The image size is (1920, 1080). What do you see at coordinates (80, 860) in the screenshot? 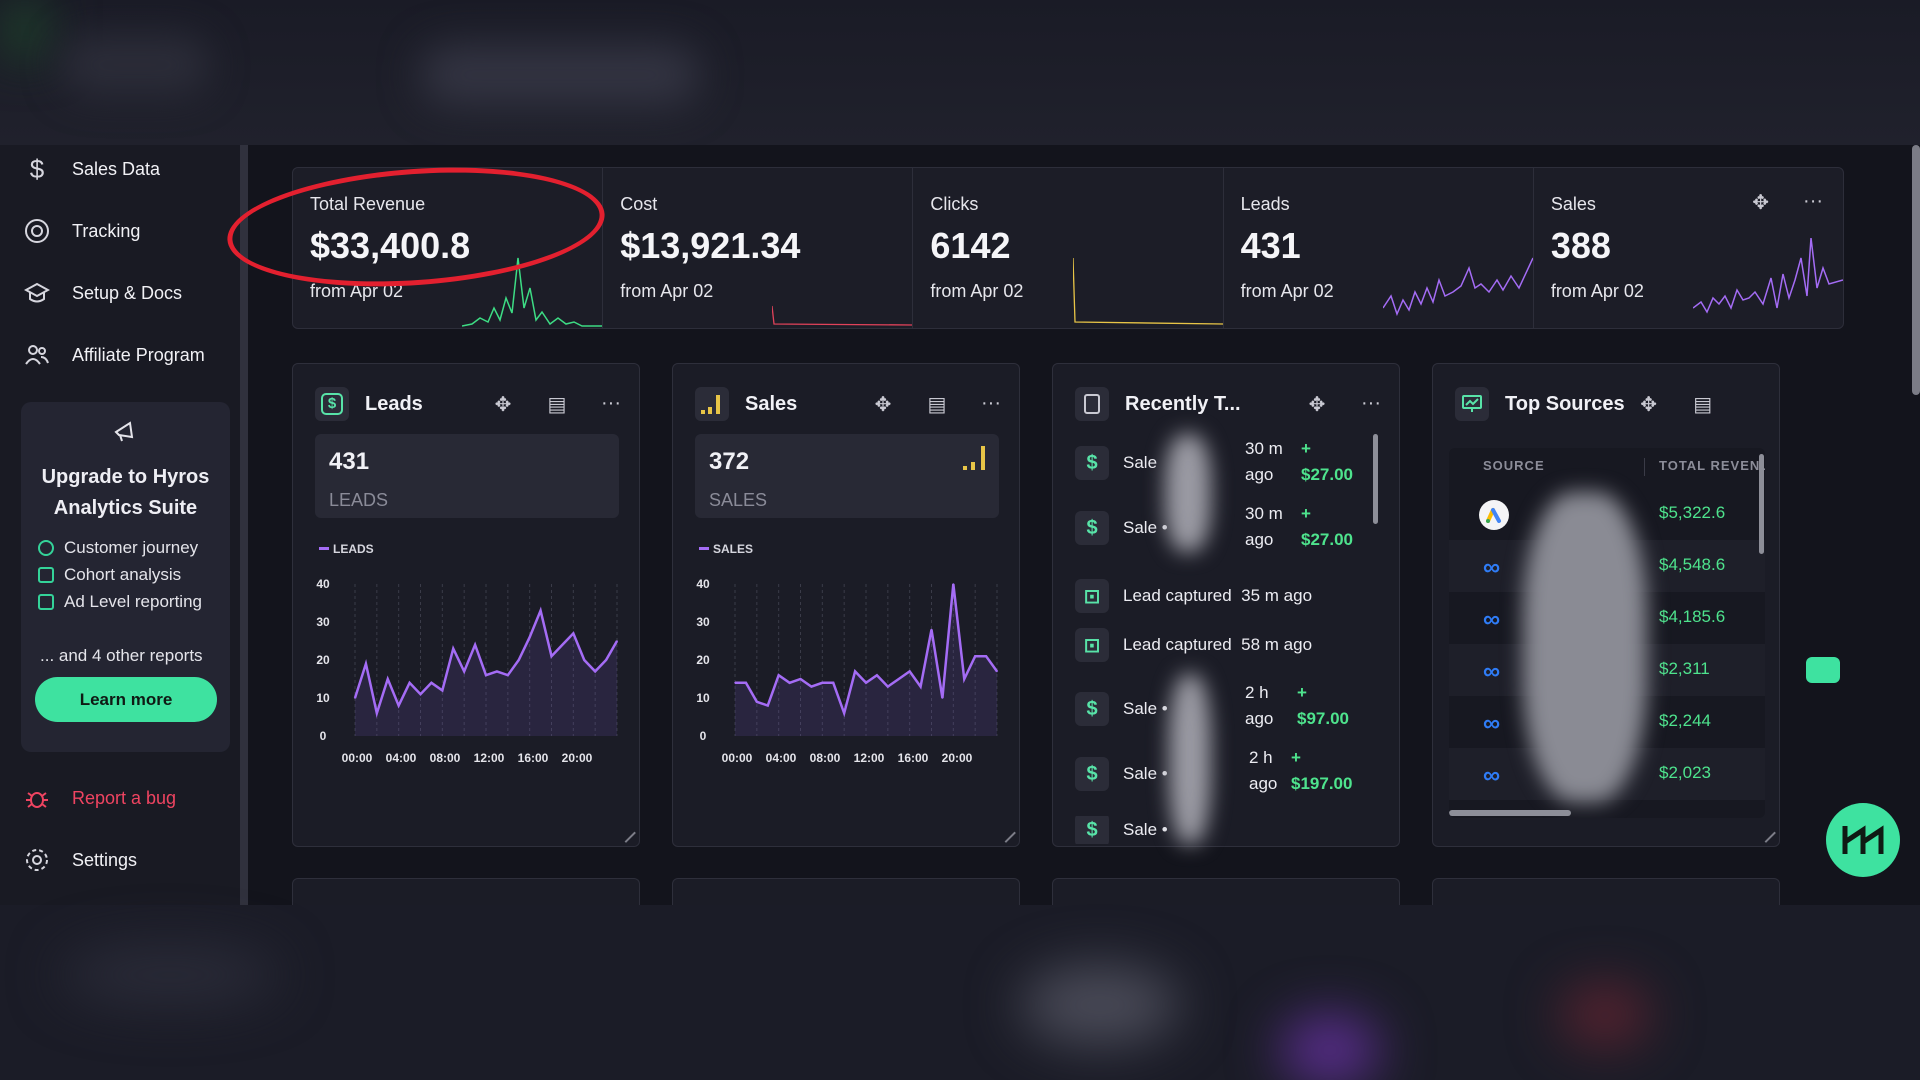
I see `settings-link: Settings` at bounding box center [80, 860].